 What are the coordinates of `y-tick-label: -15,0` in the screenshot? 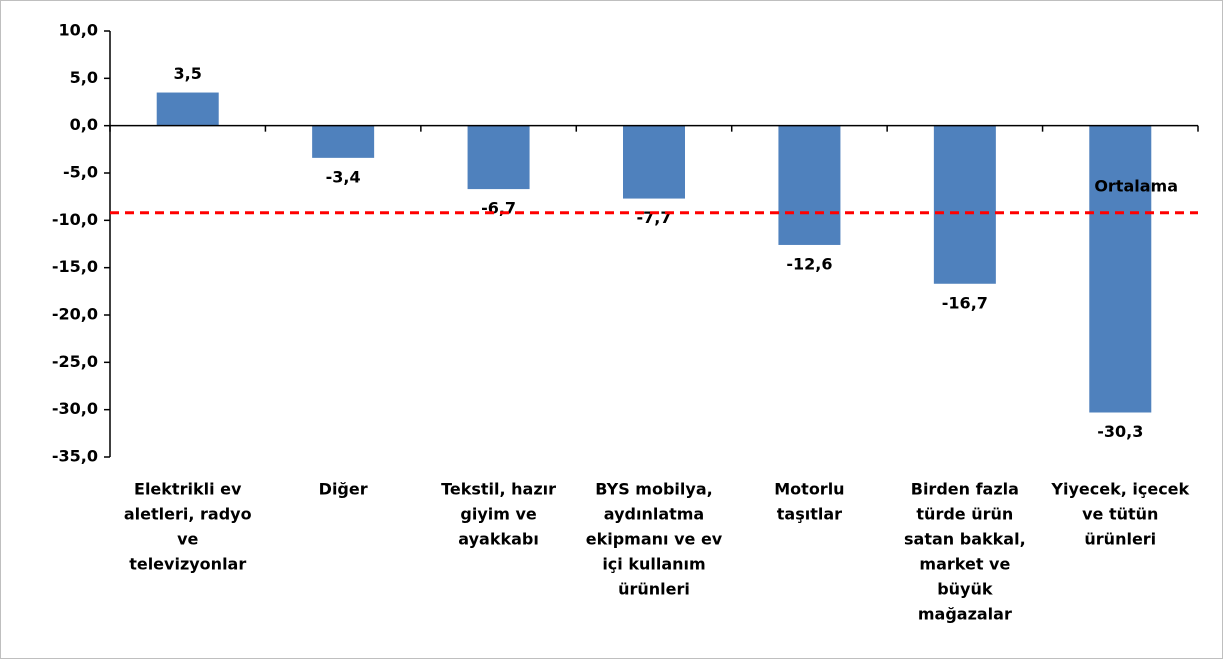 It's located at (75, 266).